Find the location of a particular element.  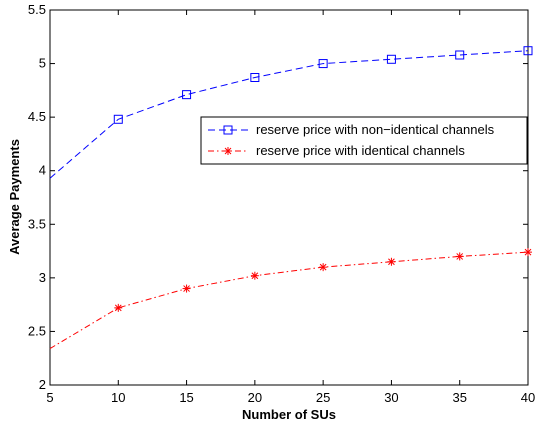

y-axis-label: Average Payments is located at coordinates (14, 197).